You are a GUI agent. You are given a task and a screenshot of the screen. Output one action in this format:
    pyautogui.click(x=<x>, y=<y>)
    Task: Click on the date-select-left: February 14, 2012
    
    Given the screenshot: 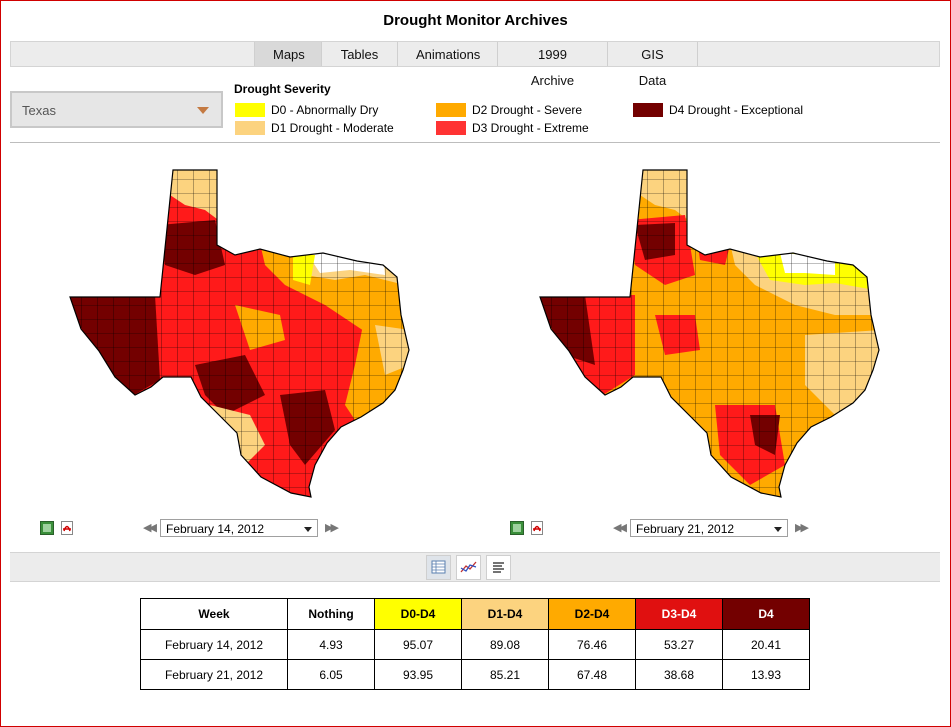 What is the action you would take?
    pyautogui.click(x=239, y=528)
    